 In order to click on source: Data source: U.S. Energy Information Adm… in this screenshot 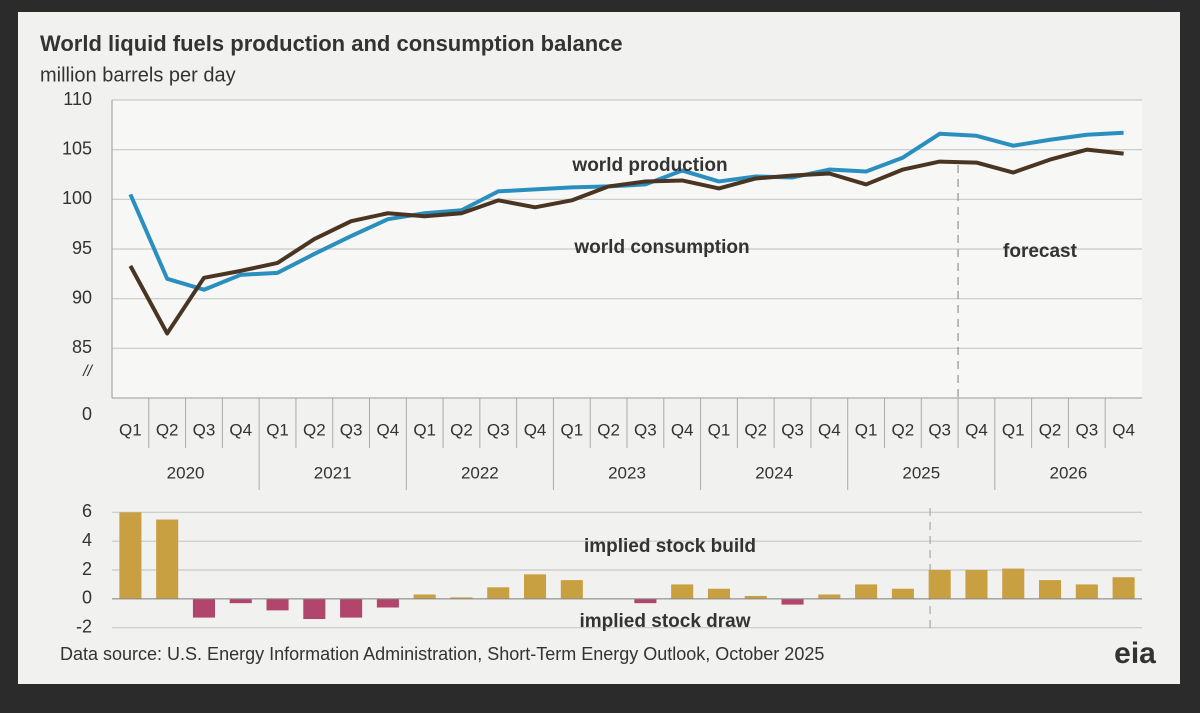, I will do `click(442, 654)`.